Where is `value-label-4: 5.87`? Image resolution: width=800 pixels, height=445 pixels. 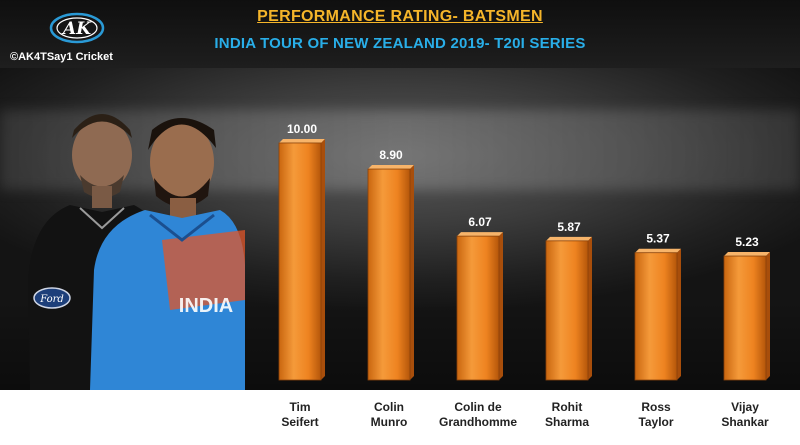
value-label-4: 5.87 is located at coordinates (569, 227).